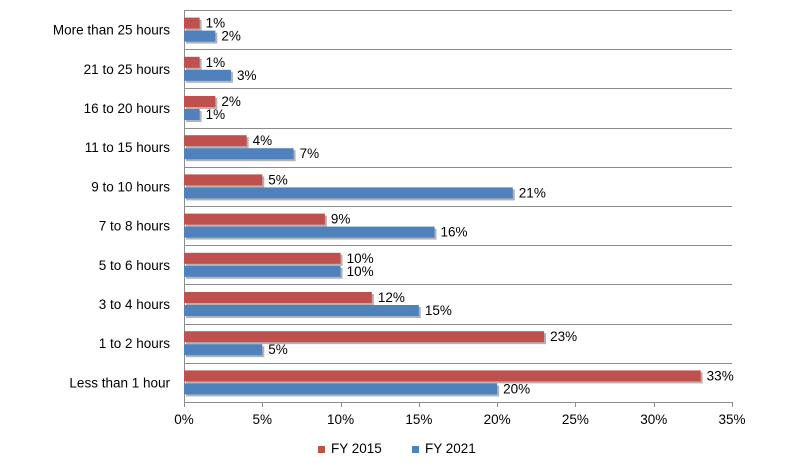 The width and height of the screenshot is (800, 474). I want to click on data-label: 20%, so click(516, 388).